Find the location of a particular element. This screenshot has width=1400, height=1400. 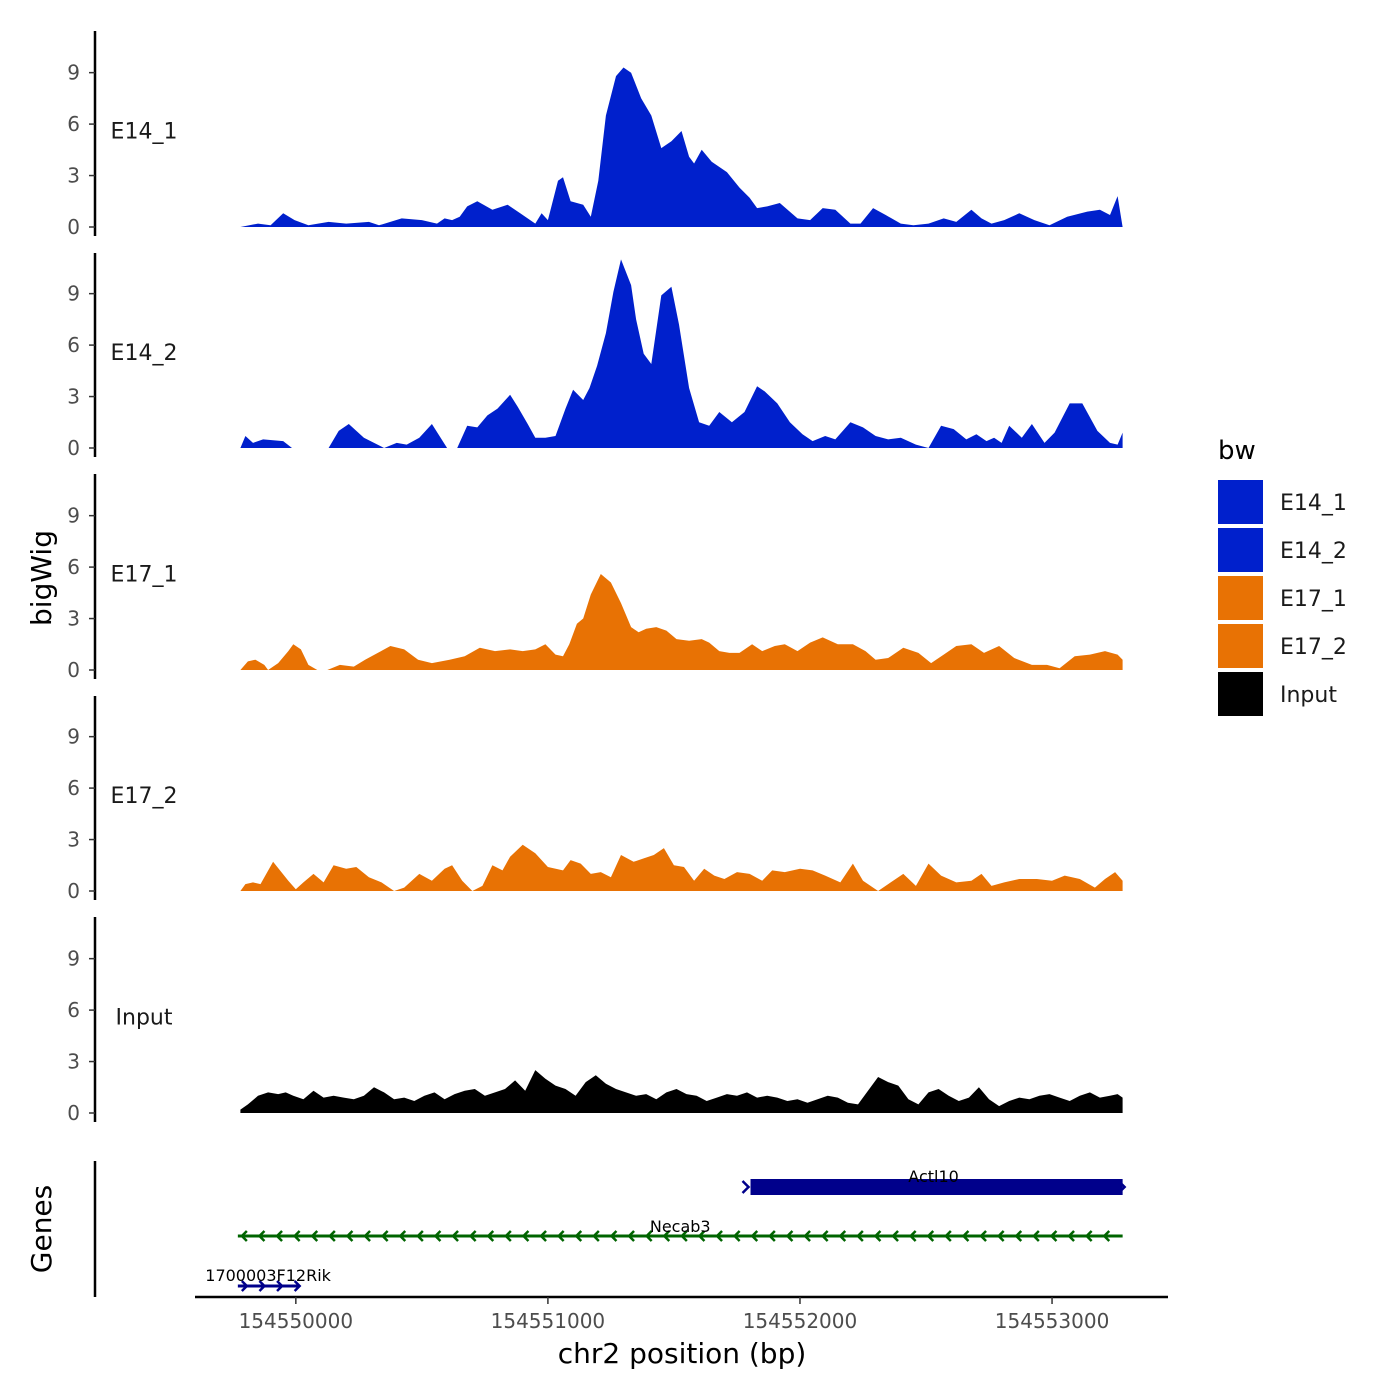

x-tick-label: 154552000 is located at coordinates (800, 1321).